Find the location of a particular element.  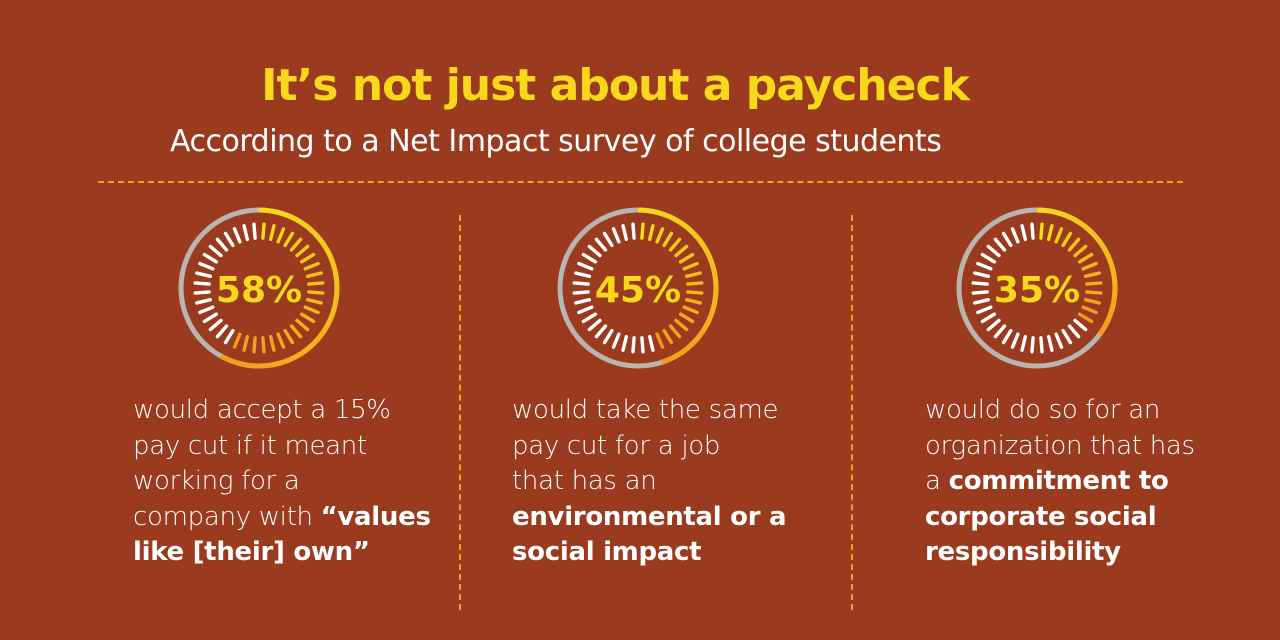

desc-2-line-4: environmental or a is located at coordinates (649, 516).